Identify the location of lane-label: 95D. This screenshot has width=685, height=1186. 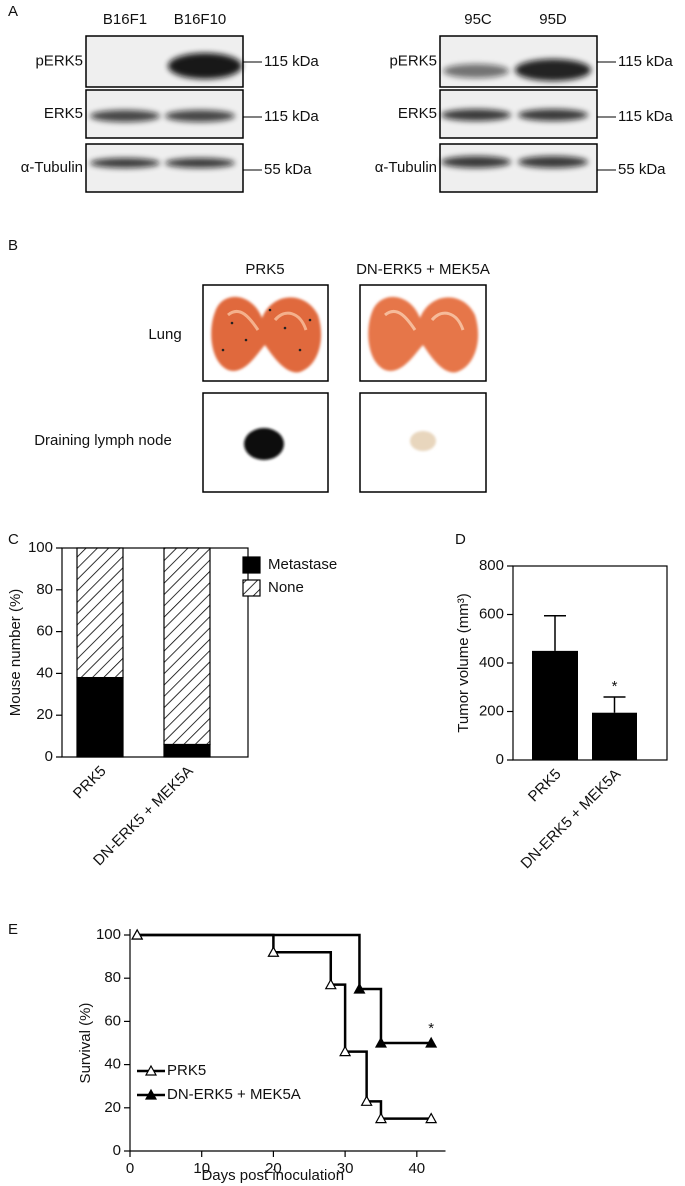
(553, 19).